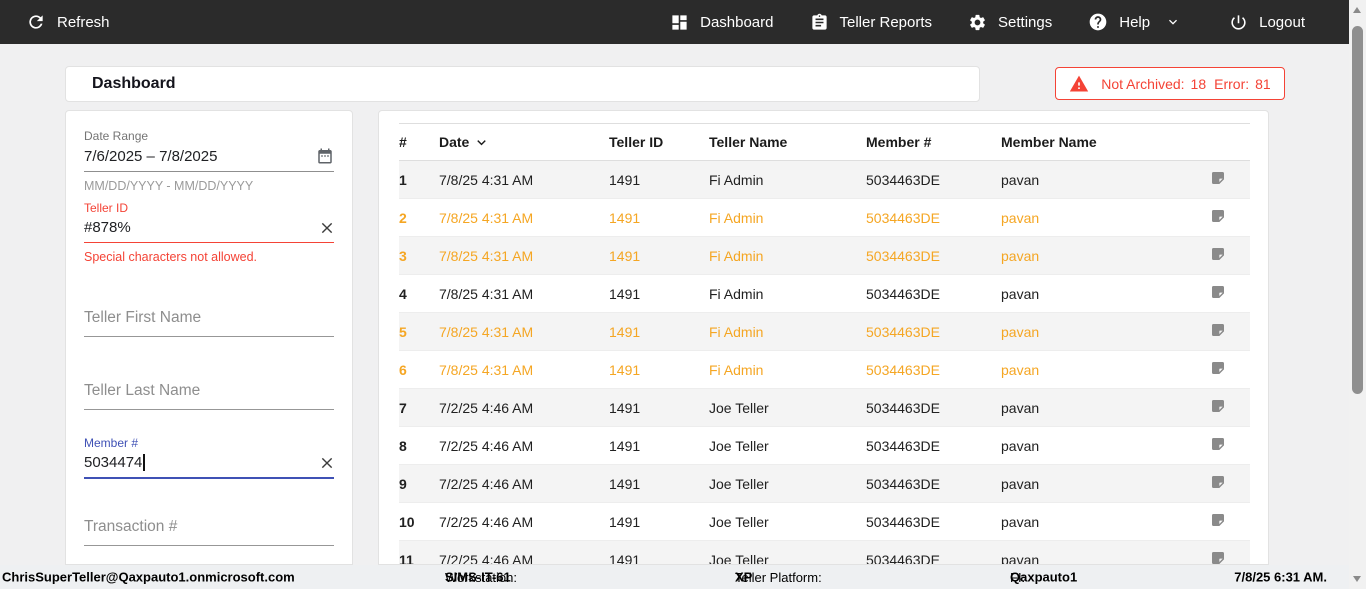 This screenshot has height=589, width=1366. Describe the element at coordinates (327, 463) in the screenshot. I see `clear-member-number-icon` at that location.